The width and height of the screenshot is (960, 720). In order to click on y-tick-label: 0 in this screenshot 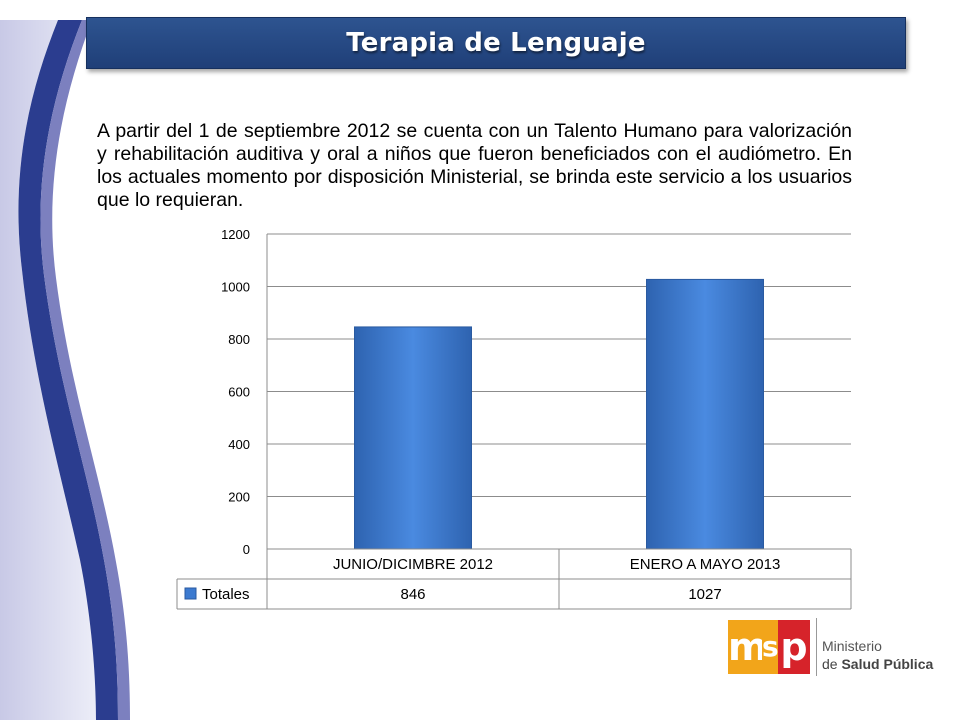, I will do `click(246, 549)`.